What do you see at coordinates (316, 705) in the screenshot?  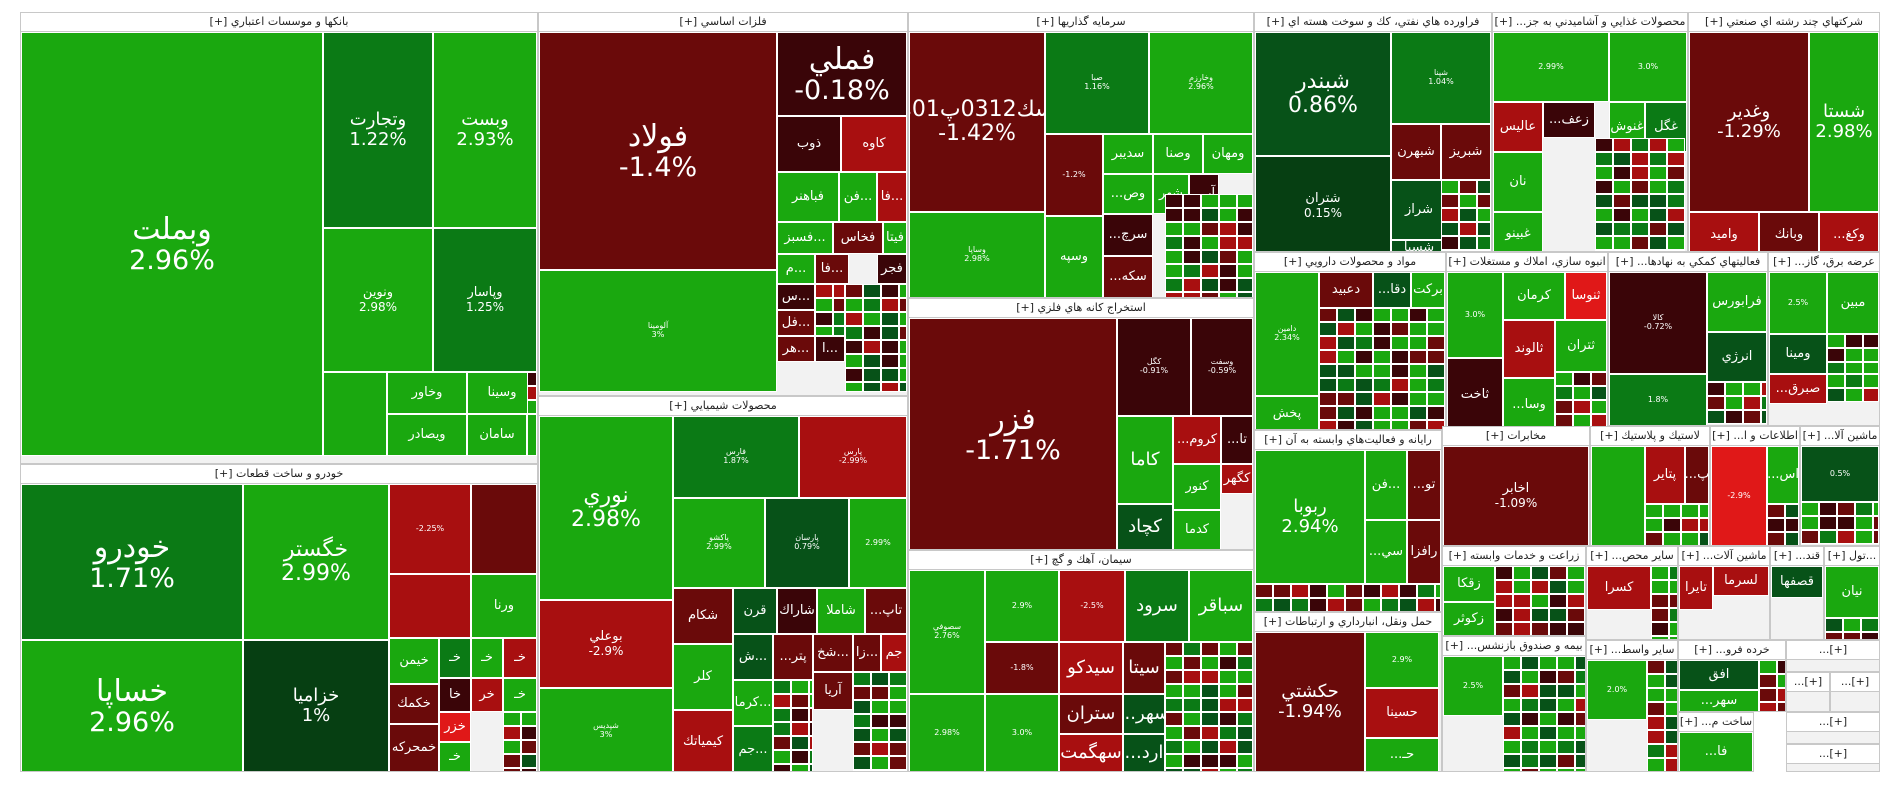 I see `stock-tile: خزاميا 1%` at bounding box center [316, 705].